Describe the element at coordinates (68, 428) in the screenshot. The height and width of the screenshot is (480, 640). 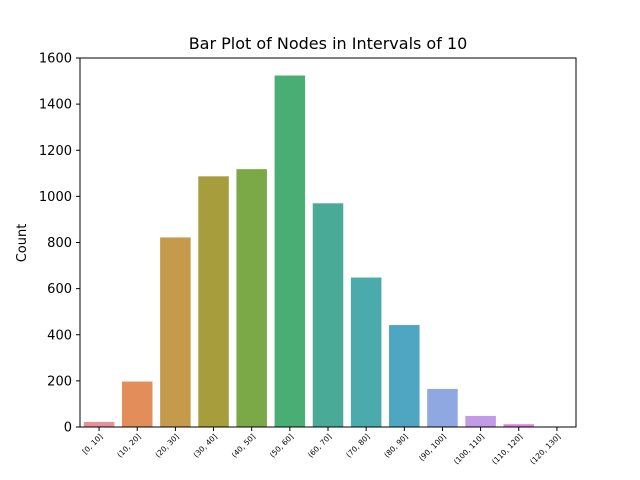
I see `y-tick-label: 0` at that location.